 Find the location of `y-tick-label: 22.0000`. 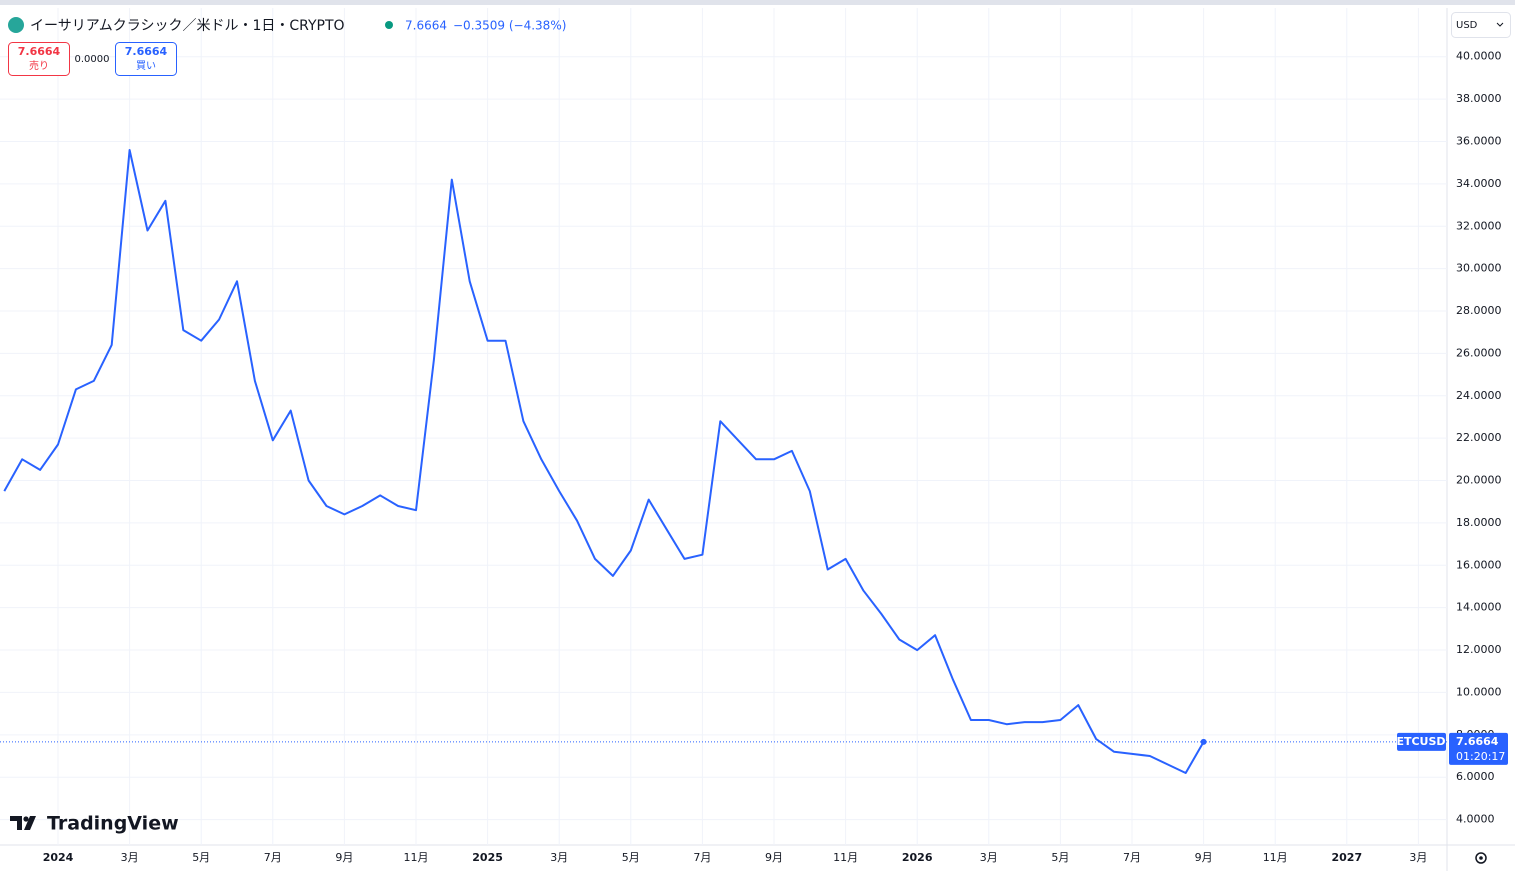

y-tick-label: 22.0000 is located at coordinates (1479, 437).